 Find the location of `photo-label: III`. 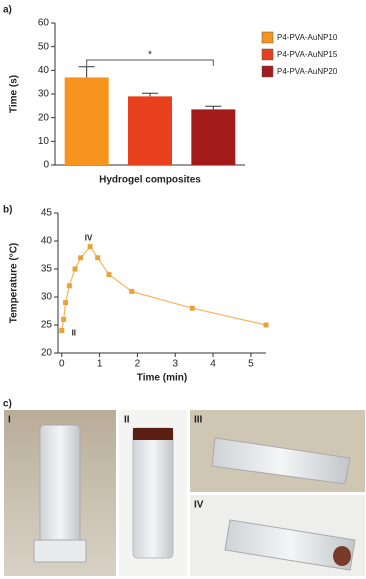

photo-label: III is located at coordinates (198, 420).